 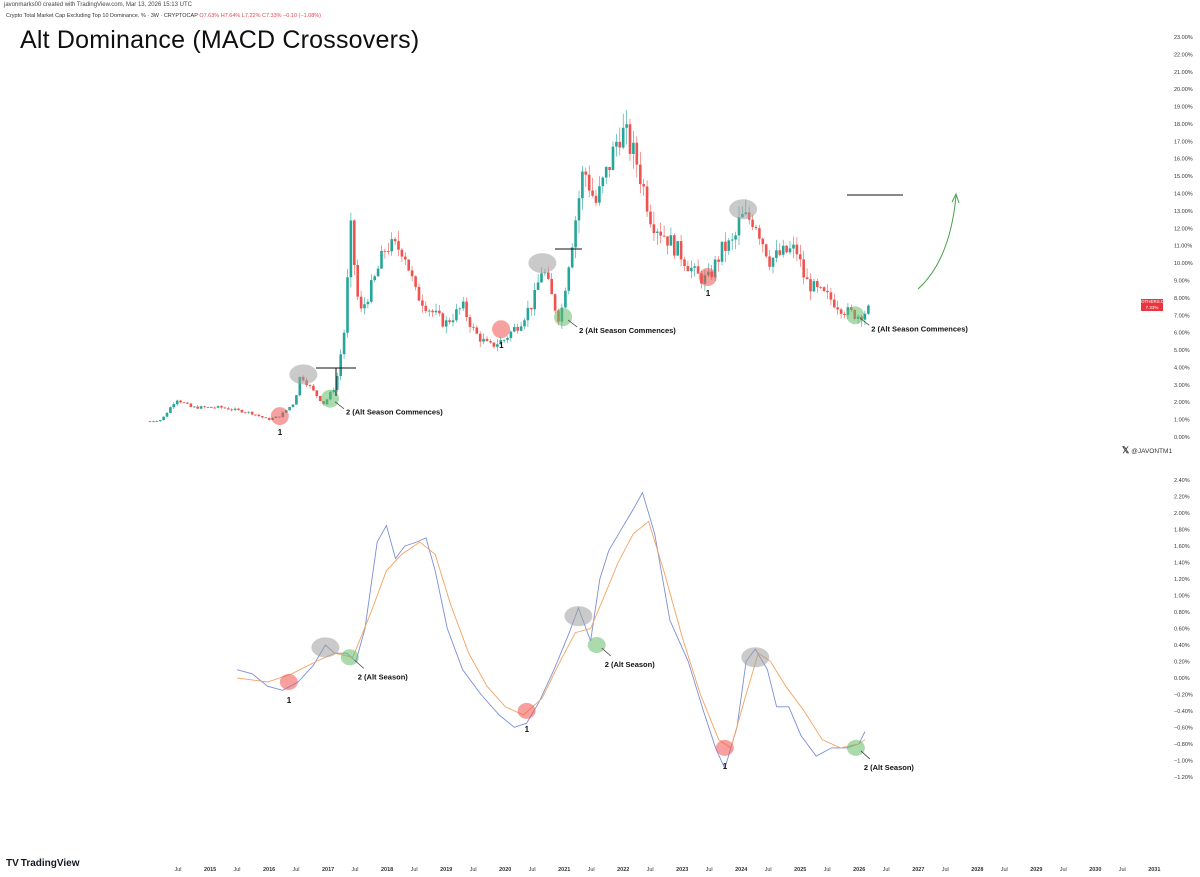 I want to click on tradingview-logo: TV TradingView, so click(x=43, y=863).